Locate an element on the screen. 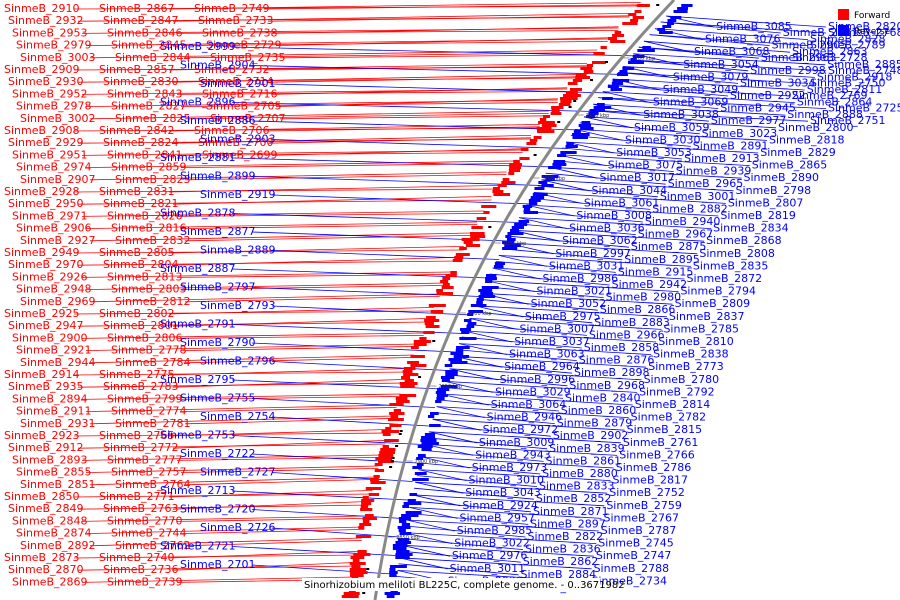  gene-label: SinmeB_2910 is located at coordinates (42, 8).